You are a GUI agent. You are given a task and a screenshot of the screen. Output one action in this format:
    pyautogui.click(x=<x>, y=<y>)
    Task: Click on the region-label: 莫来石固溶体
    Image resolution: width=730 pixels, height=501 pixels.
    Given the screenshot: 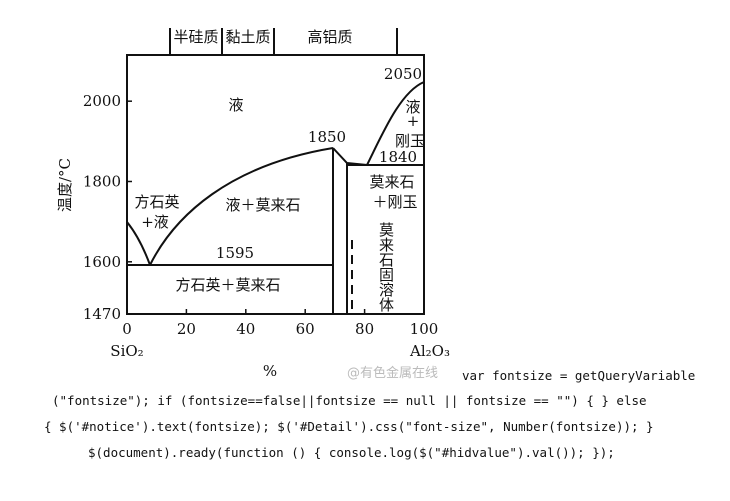 What is the action you would take?
    pyautogui.click(x=386, y=267)
    